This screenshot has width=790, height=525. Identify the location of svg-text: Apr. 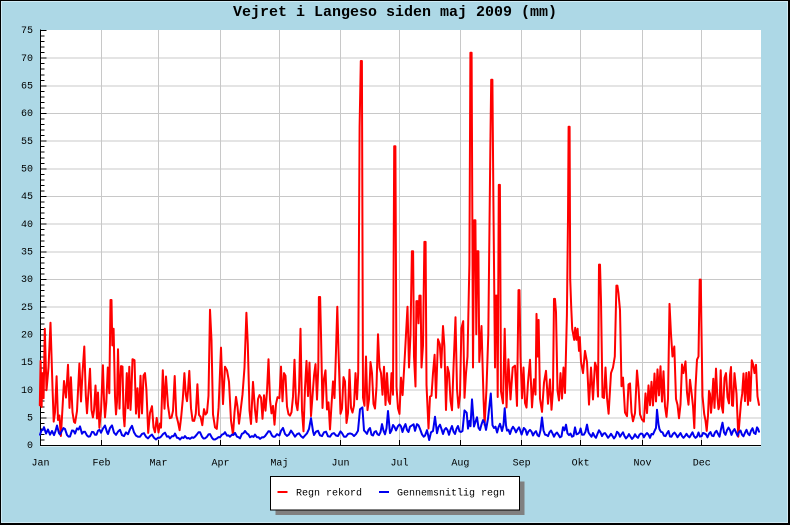
(220, 464).